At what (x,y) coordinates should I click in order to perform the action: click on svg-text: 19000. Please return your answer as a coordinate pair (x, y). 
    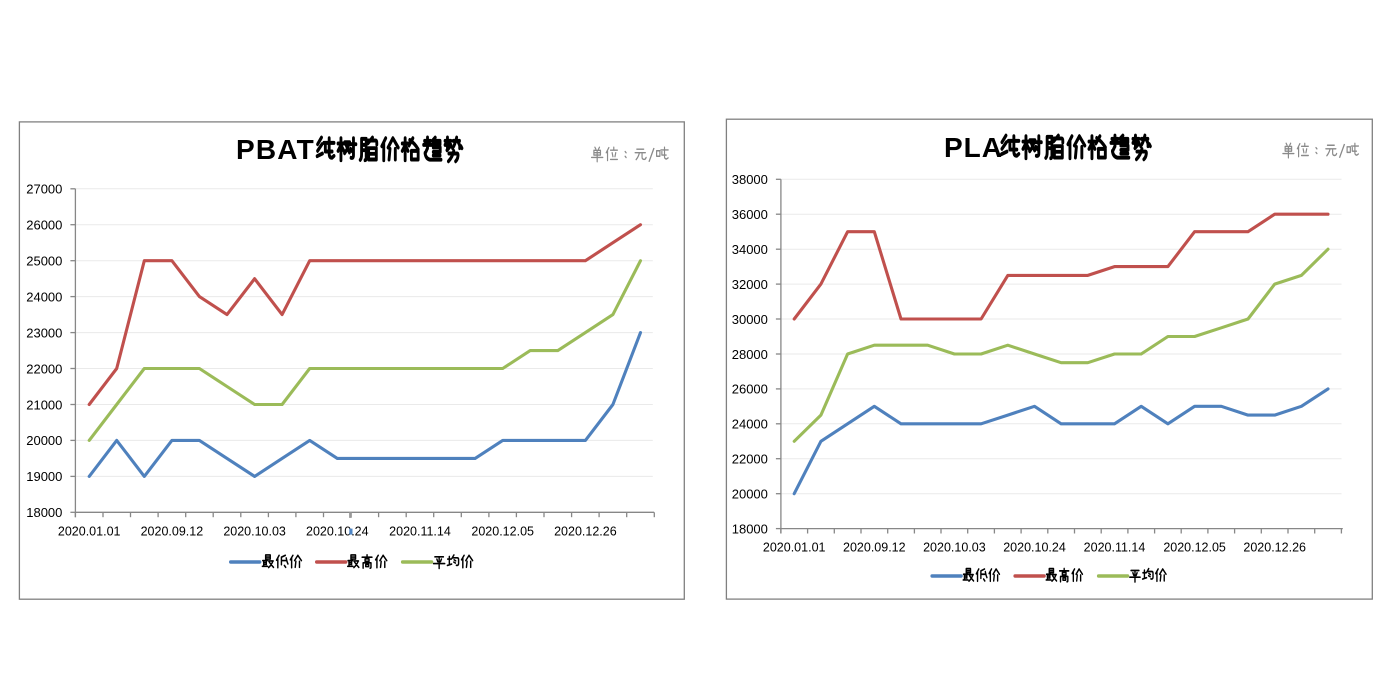
    Looking at the image, I should click on (44, 476).